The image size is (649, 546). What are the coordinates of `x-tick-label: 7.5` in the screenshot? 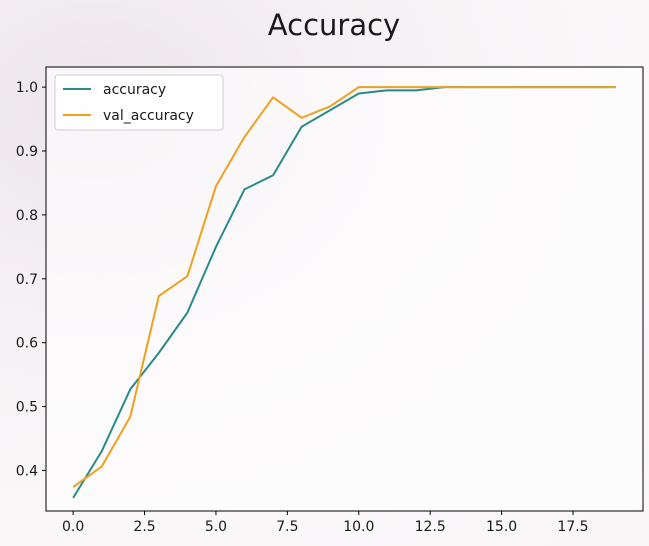 It's located at (287, 527).